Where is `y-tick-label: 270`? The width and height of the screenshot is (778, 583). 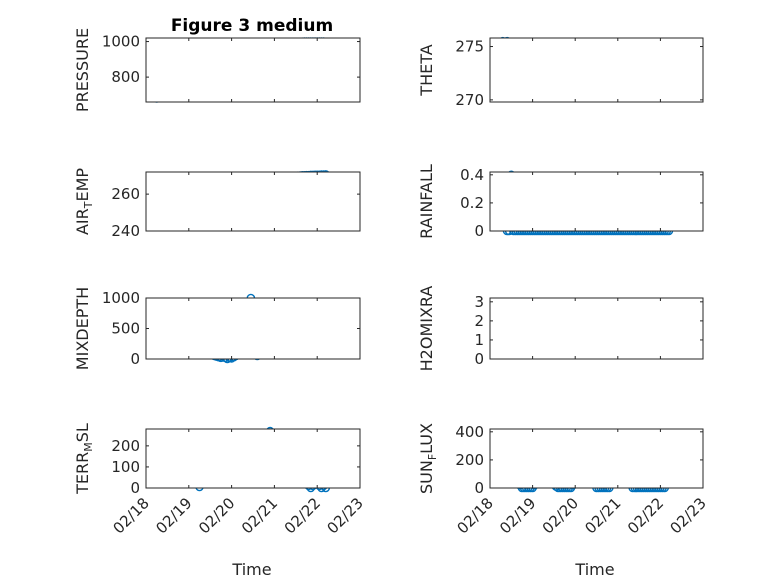 y-tick-label: 270 is located at coordinates (469, 100).